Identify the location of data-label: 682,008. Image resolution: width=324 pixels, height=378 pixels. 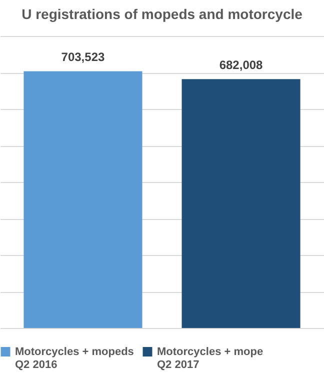
(241, 65).